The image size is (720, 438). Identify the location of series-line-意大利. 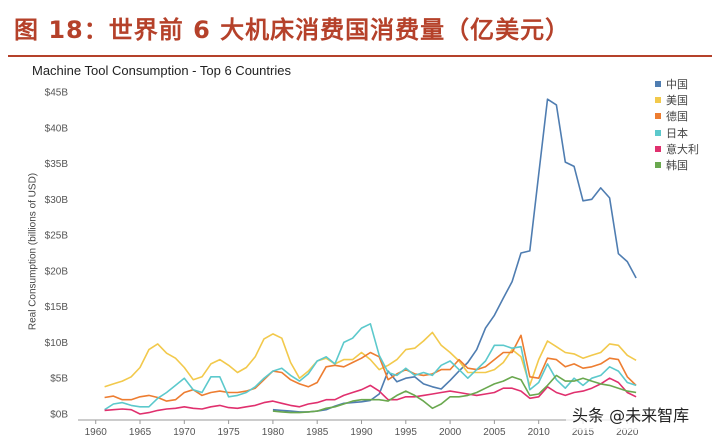
(370, 396).